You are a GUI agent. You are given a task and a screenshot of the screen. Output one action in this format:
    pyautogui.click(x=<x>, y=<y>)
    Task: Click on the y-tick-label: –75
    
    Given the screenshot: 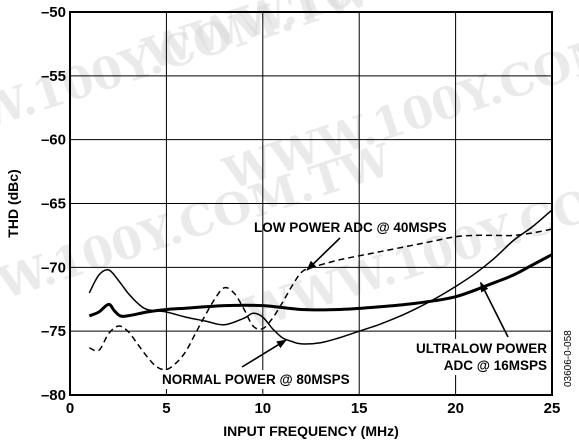 What is the action you would take?
    pyautogui.click(x=53, y=331)
    